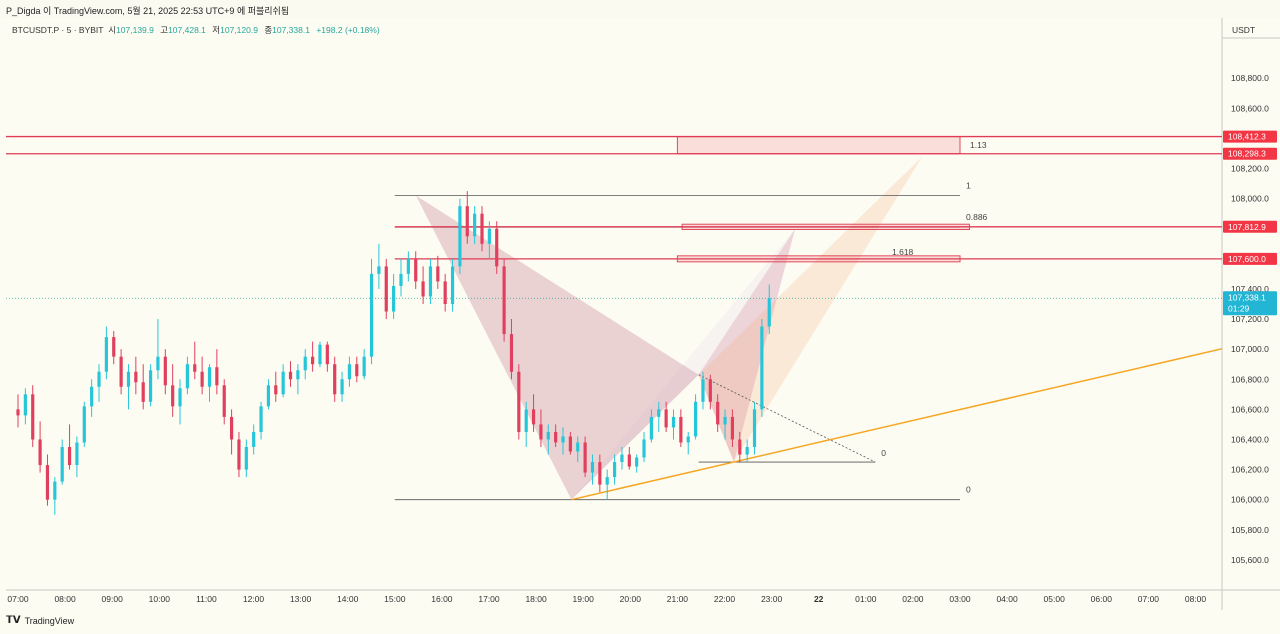  I want to click on y-tick-label: 106,600.0, so click(1250, 409).